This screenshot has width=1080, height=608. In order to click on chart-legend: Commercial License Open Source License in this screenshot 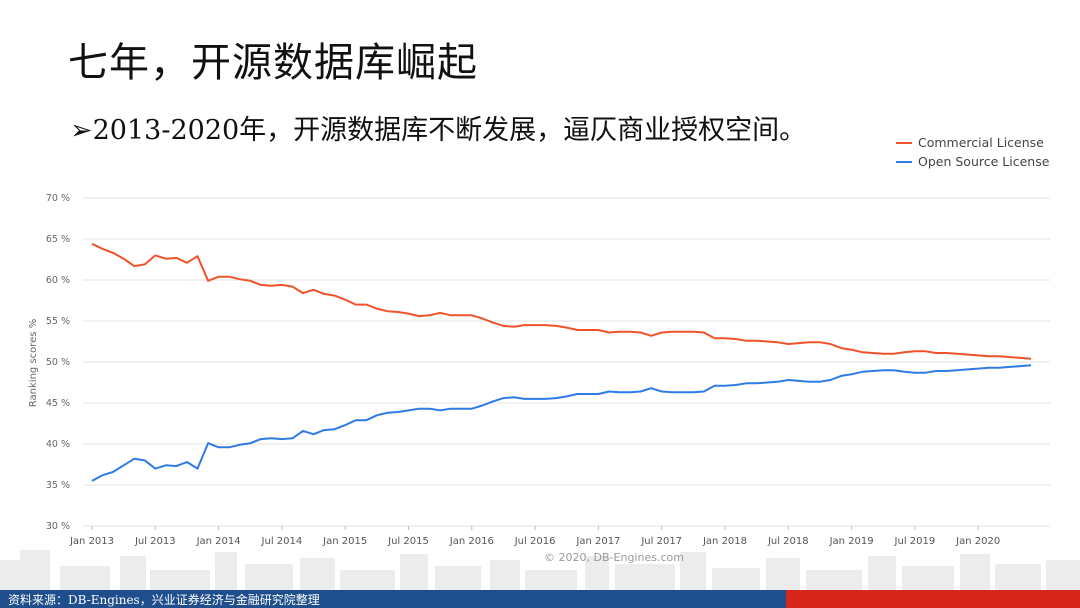, I will do `click(972, 152)`.